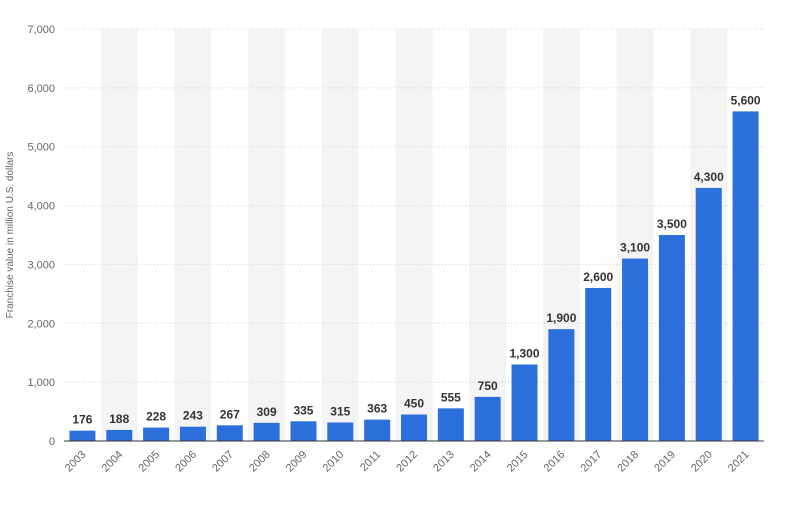 The height and width of the screenshot is (505, 800). Describe the element at coordinates (561, 318) in the screenshot. I see `data-label-2016: 1,900` at that location.